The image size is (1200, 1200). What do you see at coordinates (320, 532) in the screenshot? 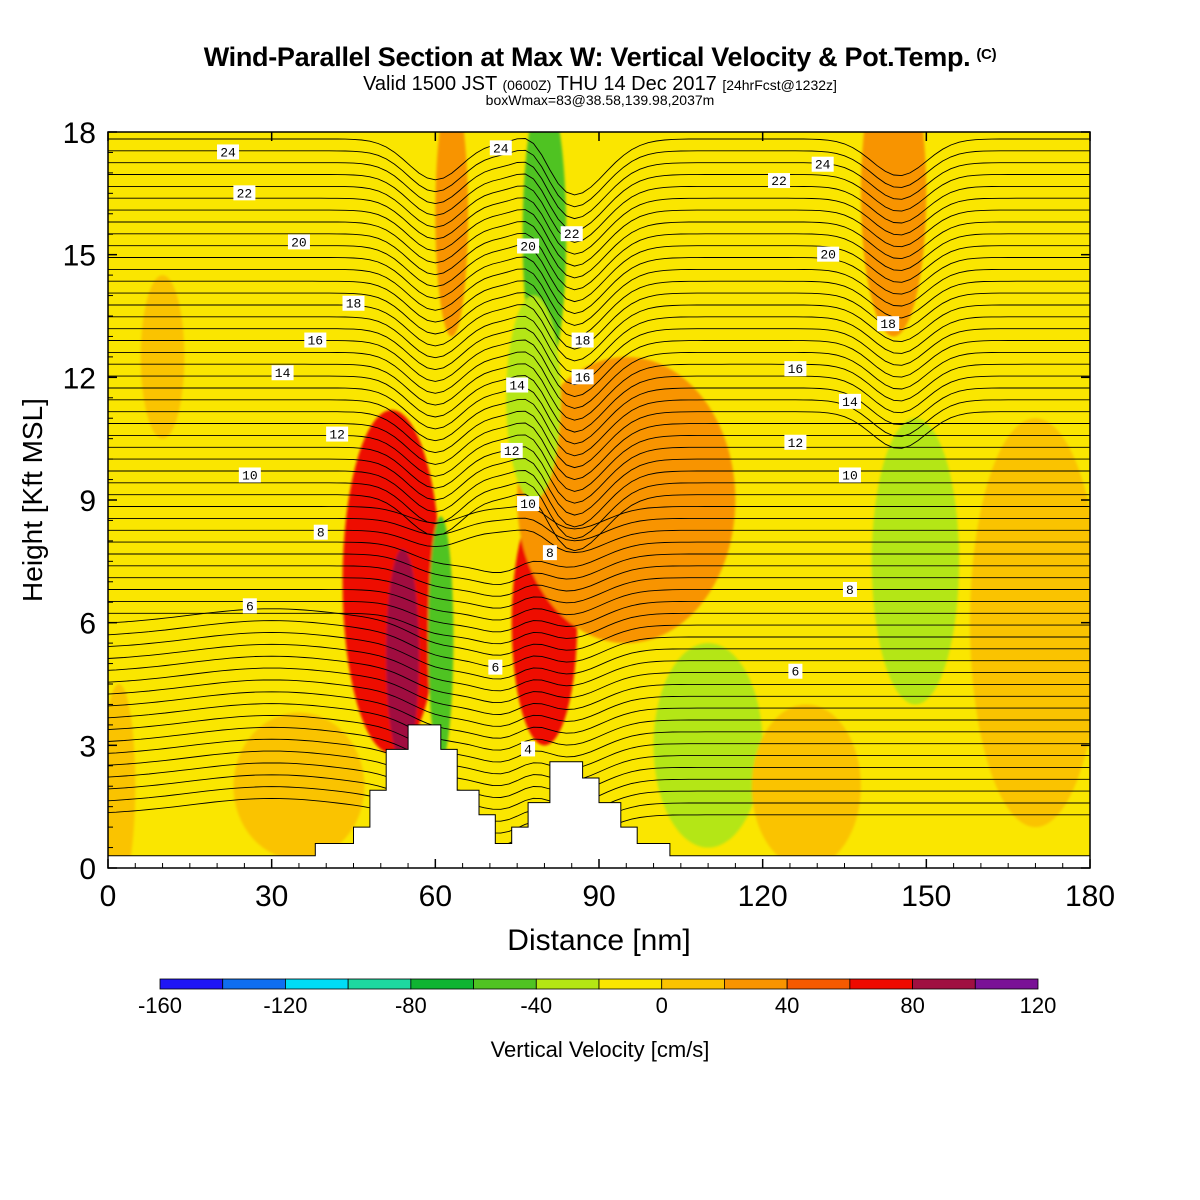
I see `contour-label-24: 8` at bounding box center [320, 532].